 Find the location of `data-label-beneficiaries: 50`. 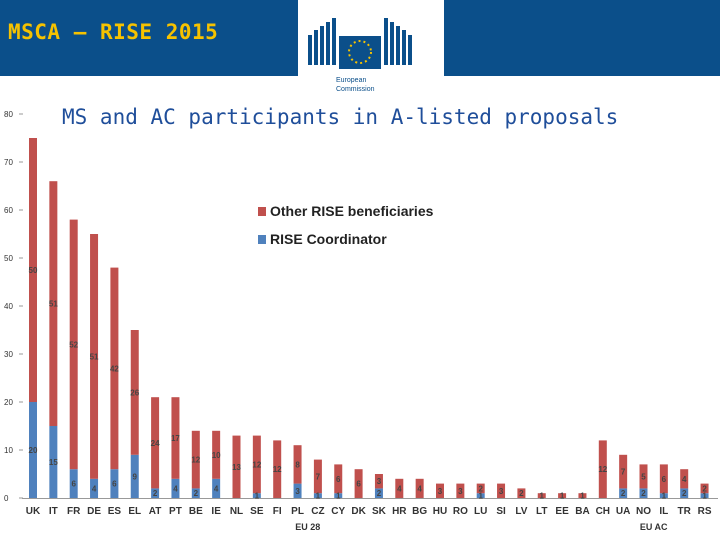

data-label-beneficiaries: 50 is located at coordinates (33, 270).